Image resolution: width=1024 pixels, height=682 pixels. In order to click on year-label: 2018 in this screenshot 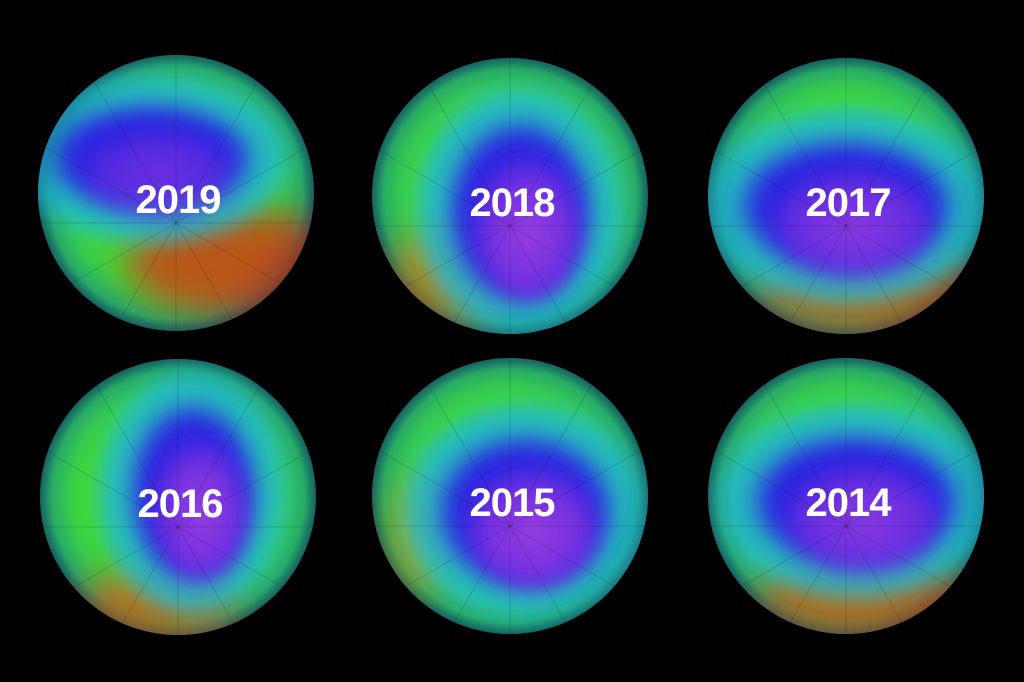, I will do `click(513, 203)`.